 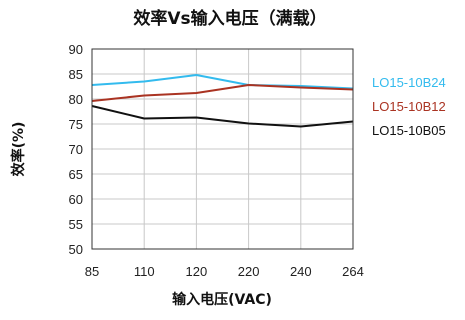 What do you see at coordinates (76, 199) in the screenshot?
I see `y-tick-label: 60` at bounding box center [76, 199].